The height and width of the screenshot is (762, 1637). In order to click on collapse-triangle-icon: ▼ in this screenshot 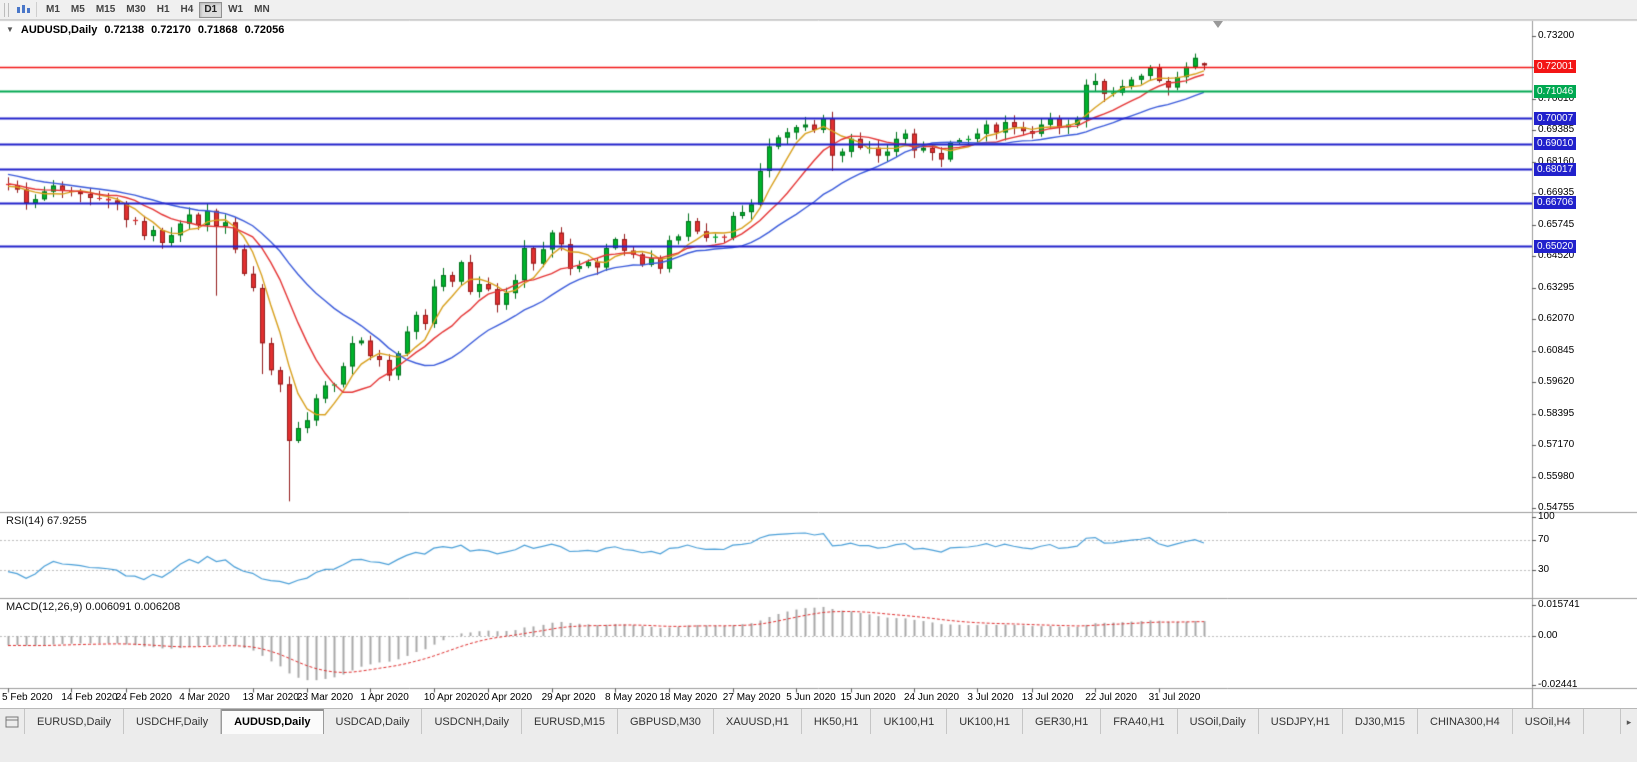, I will do `click(10, 29)`.